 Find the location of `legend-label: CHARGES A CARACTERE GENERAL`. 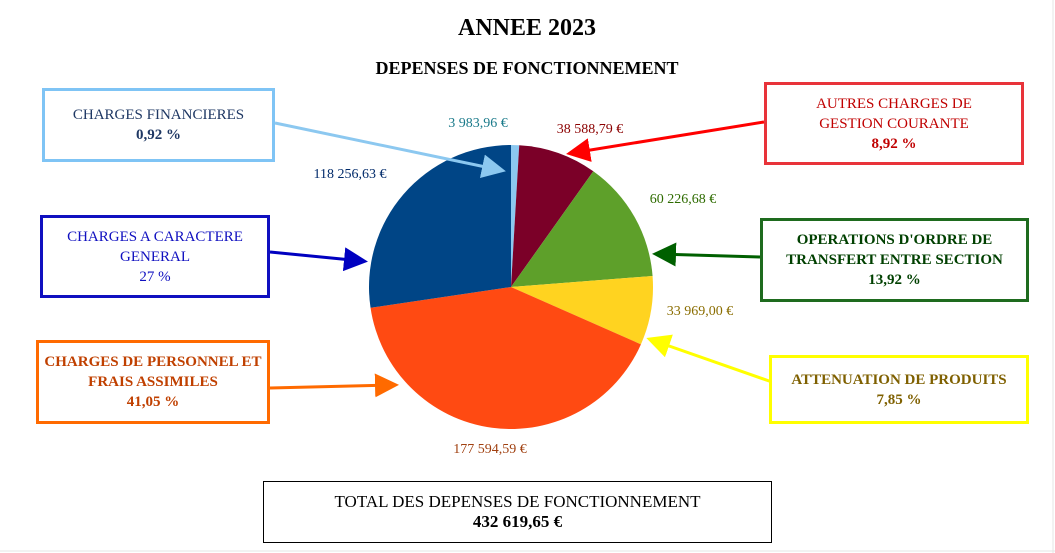

legend-label: CHARGES A CARACTERE GENERAL is located at coordinates (155, 246).